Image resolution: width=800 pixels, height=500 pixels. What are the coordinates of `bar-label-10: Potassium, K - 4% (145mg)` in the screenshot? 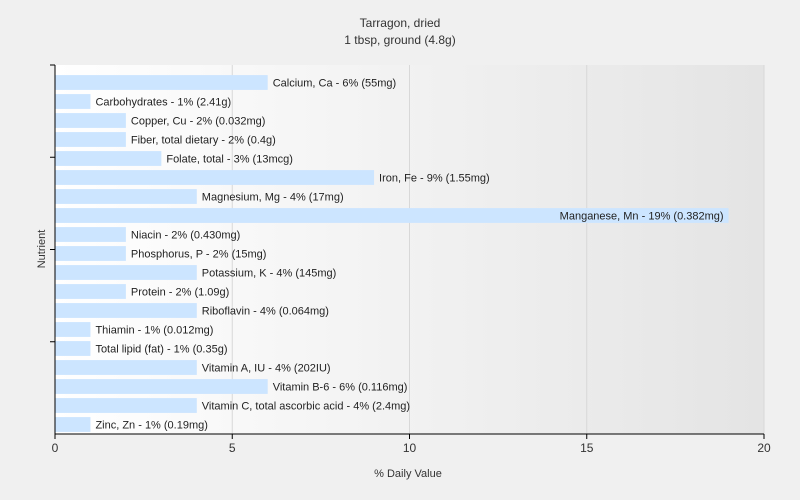 It's located at (269, 274).